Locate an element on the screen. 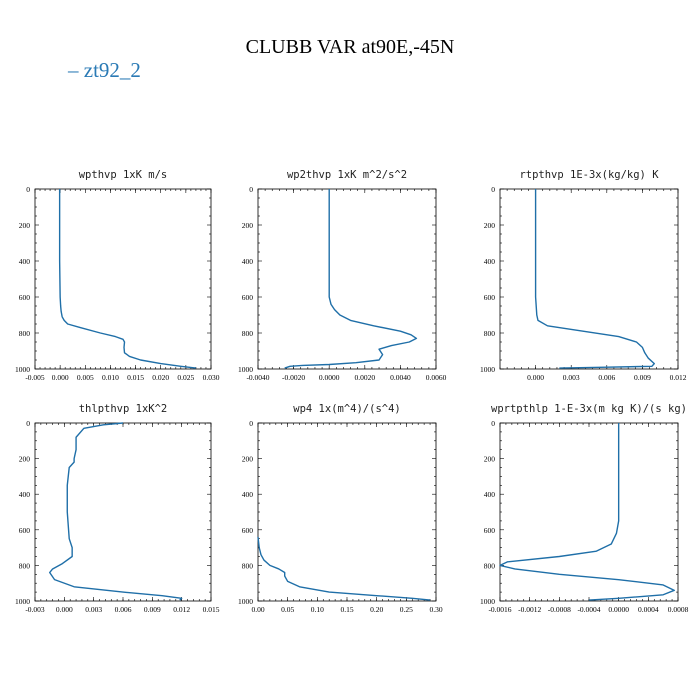 This screenshot has width=700, height=700. x-tick-label: 0.020 is located at coordinates (160, 377).